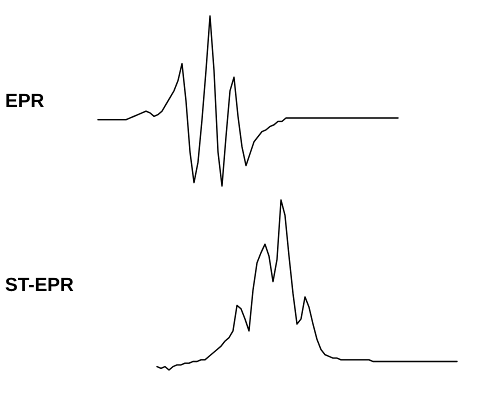 The height and width of the screenshot is (414, 490). Describe the element at coordinates (24, 101) in the screenshot. I see `text: EPR` at that location.